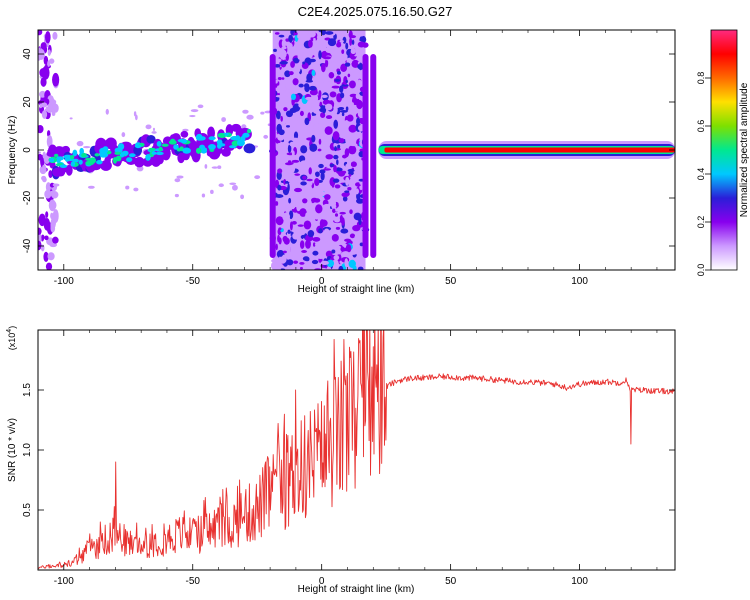  What do you see at coordinates (64, 581) in the screenshot?
I see `x-tick-label: -100` at bounding box center [64, 581].